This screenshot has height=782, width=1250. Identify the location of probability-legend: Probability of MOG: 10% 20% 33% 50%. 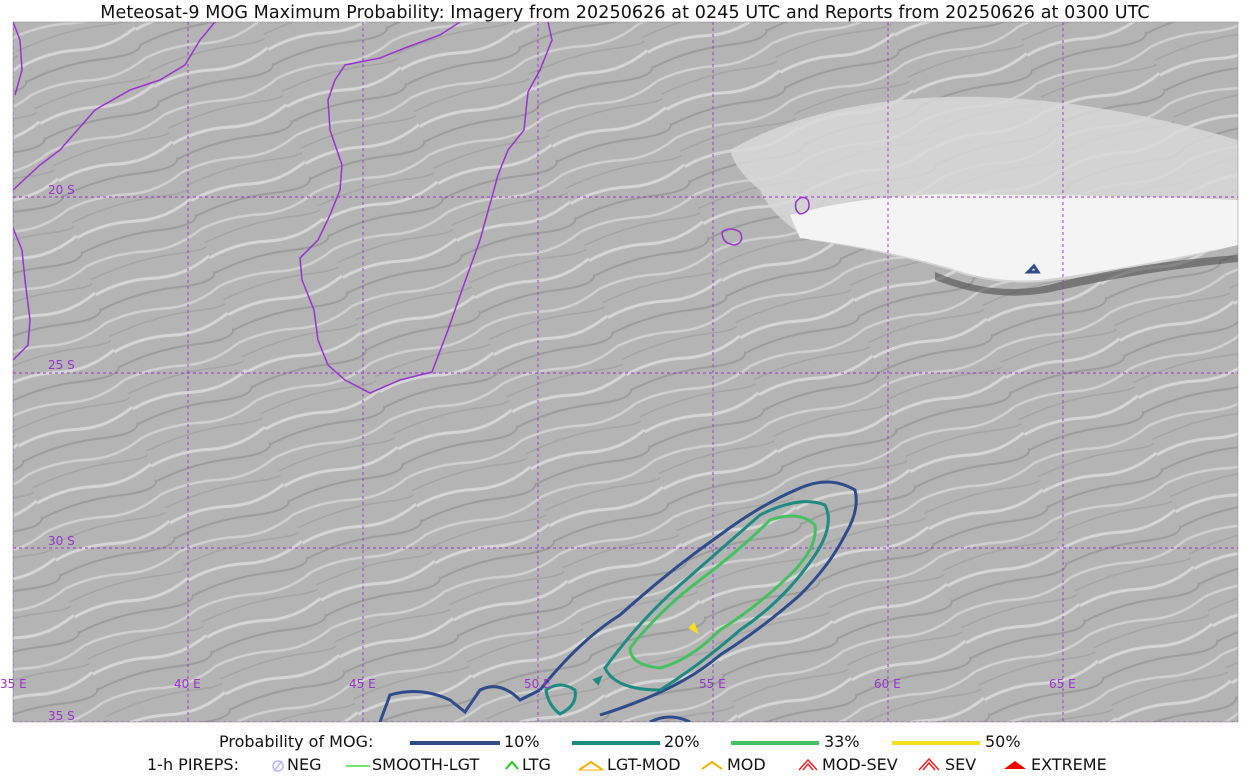
(625, 742).